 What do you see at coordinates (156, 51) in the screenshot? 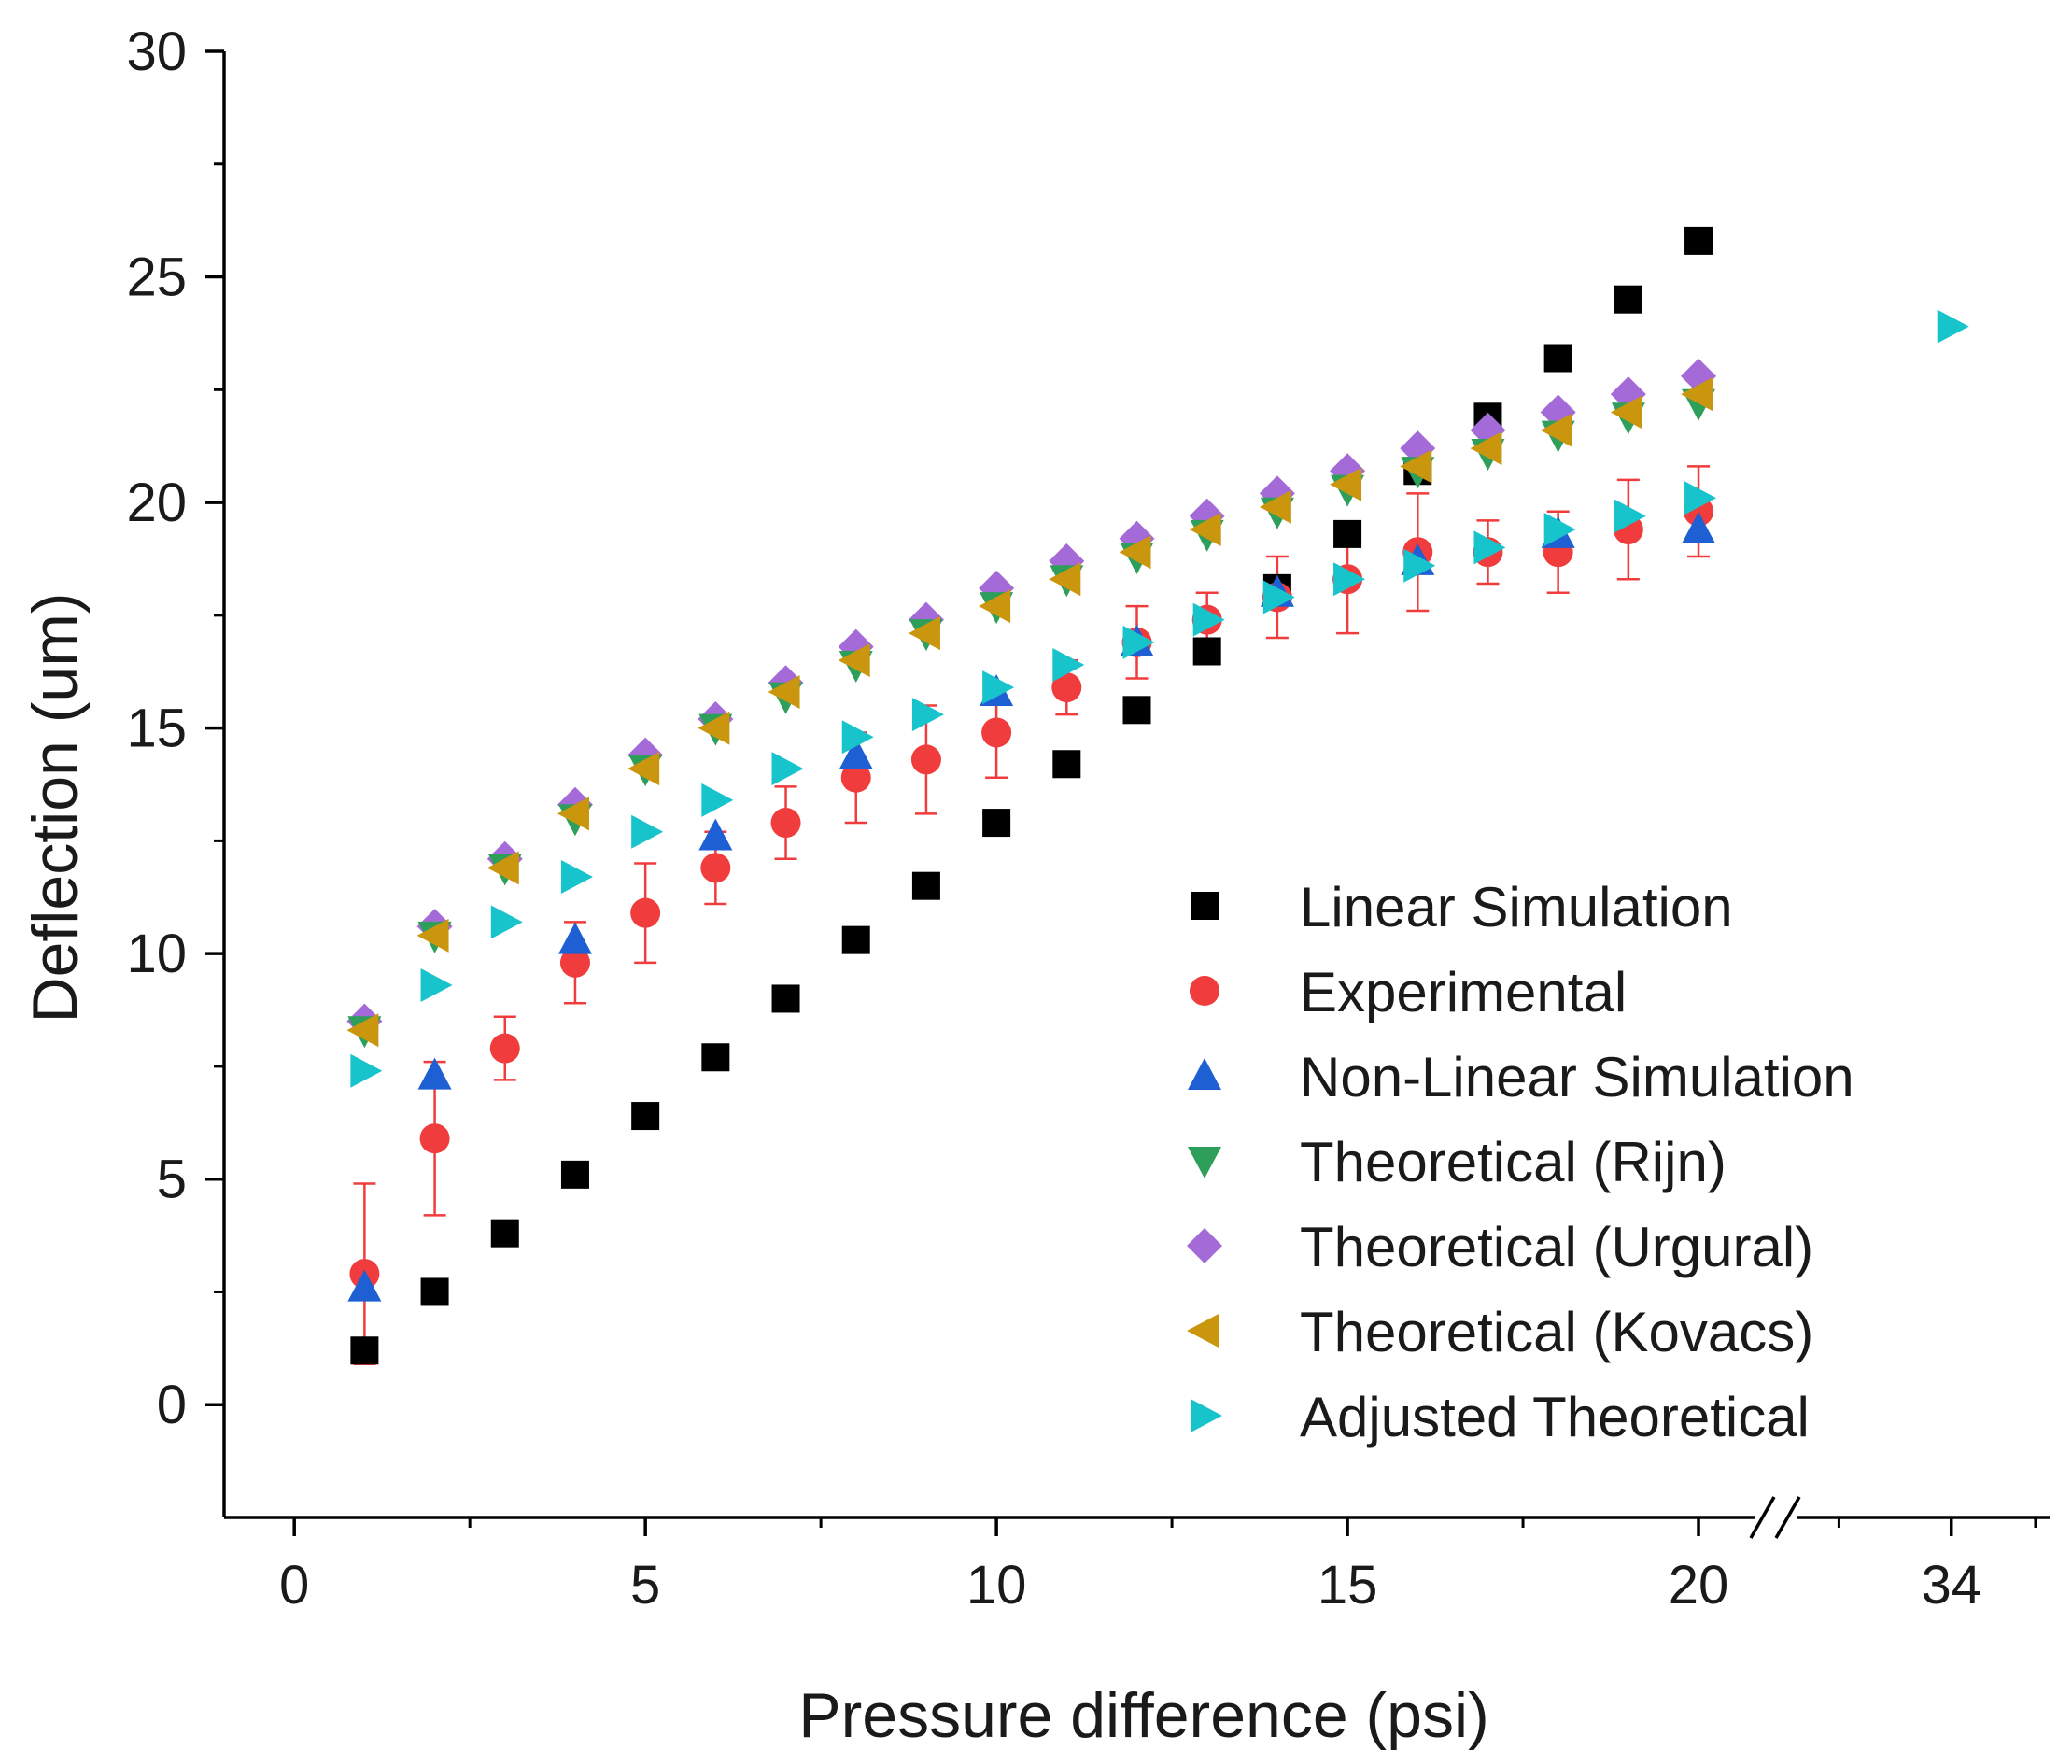
I see `y-tick-label: 30` at bounding box center [156, 51].